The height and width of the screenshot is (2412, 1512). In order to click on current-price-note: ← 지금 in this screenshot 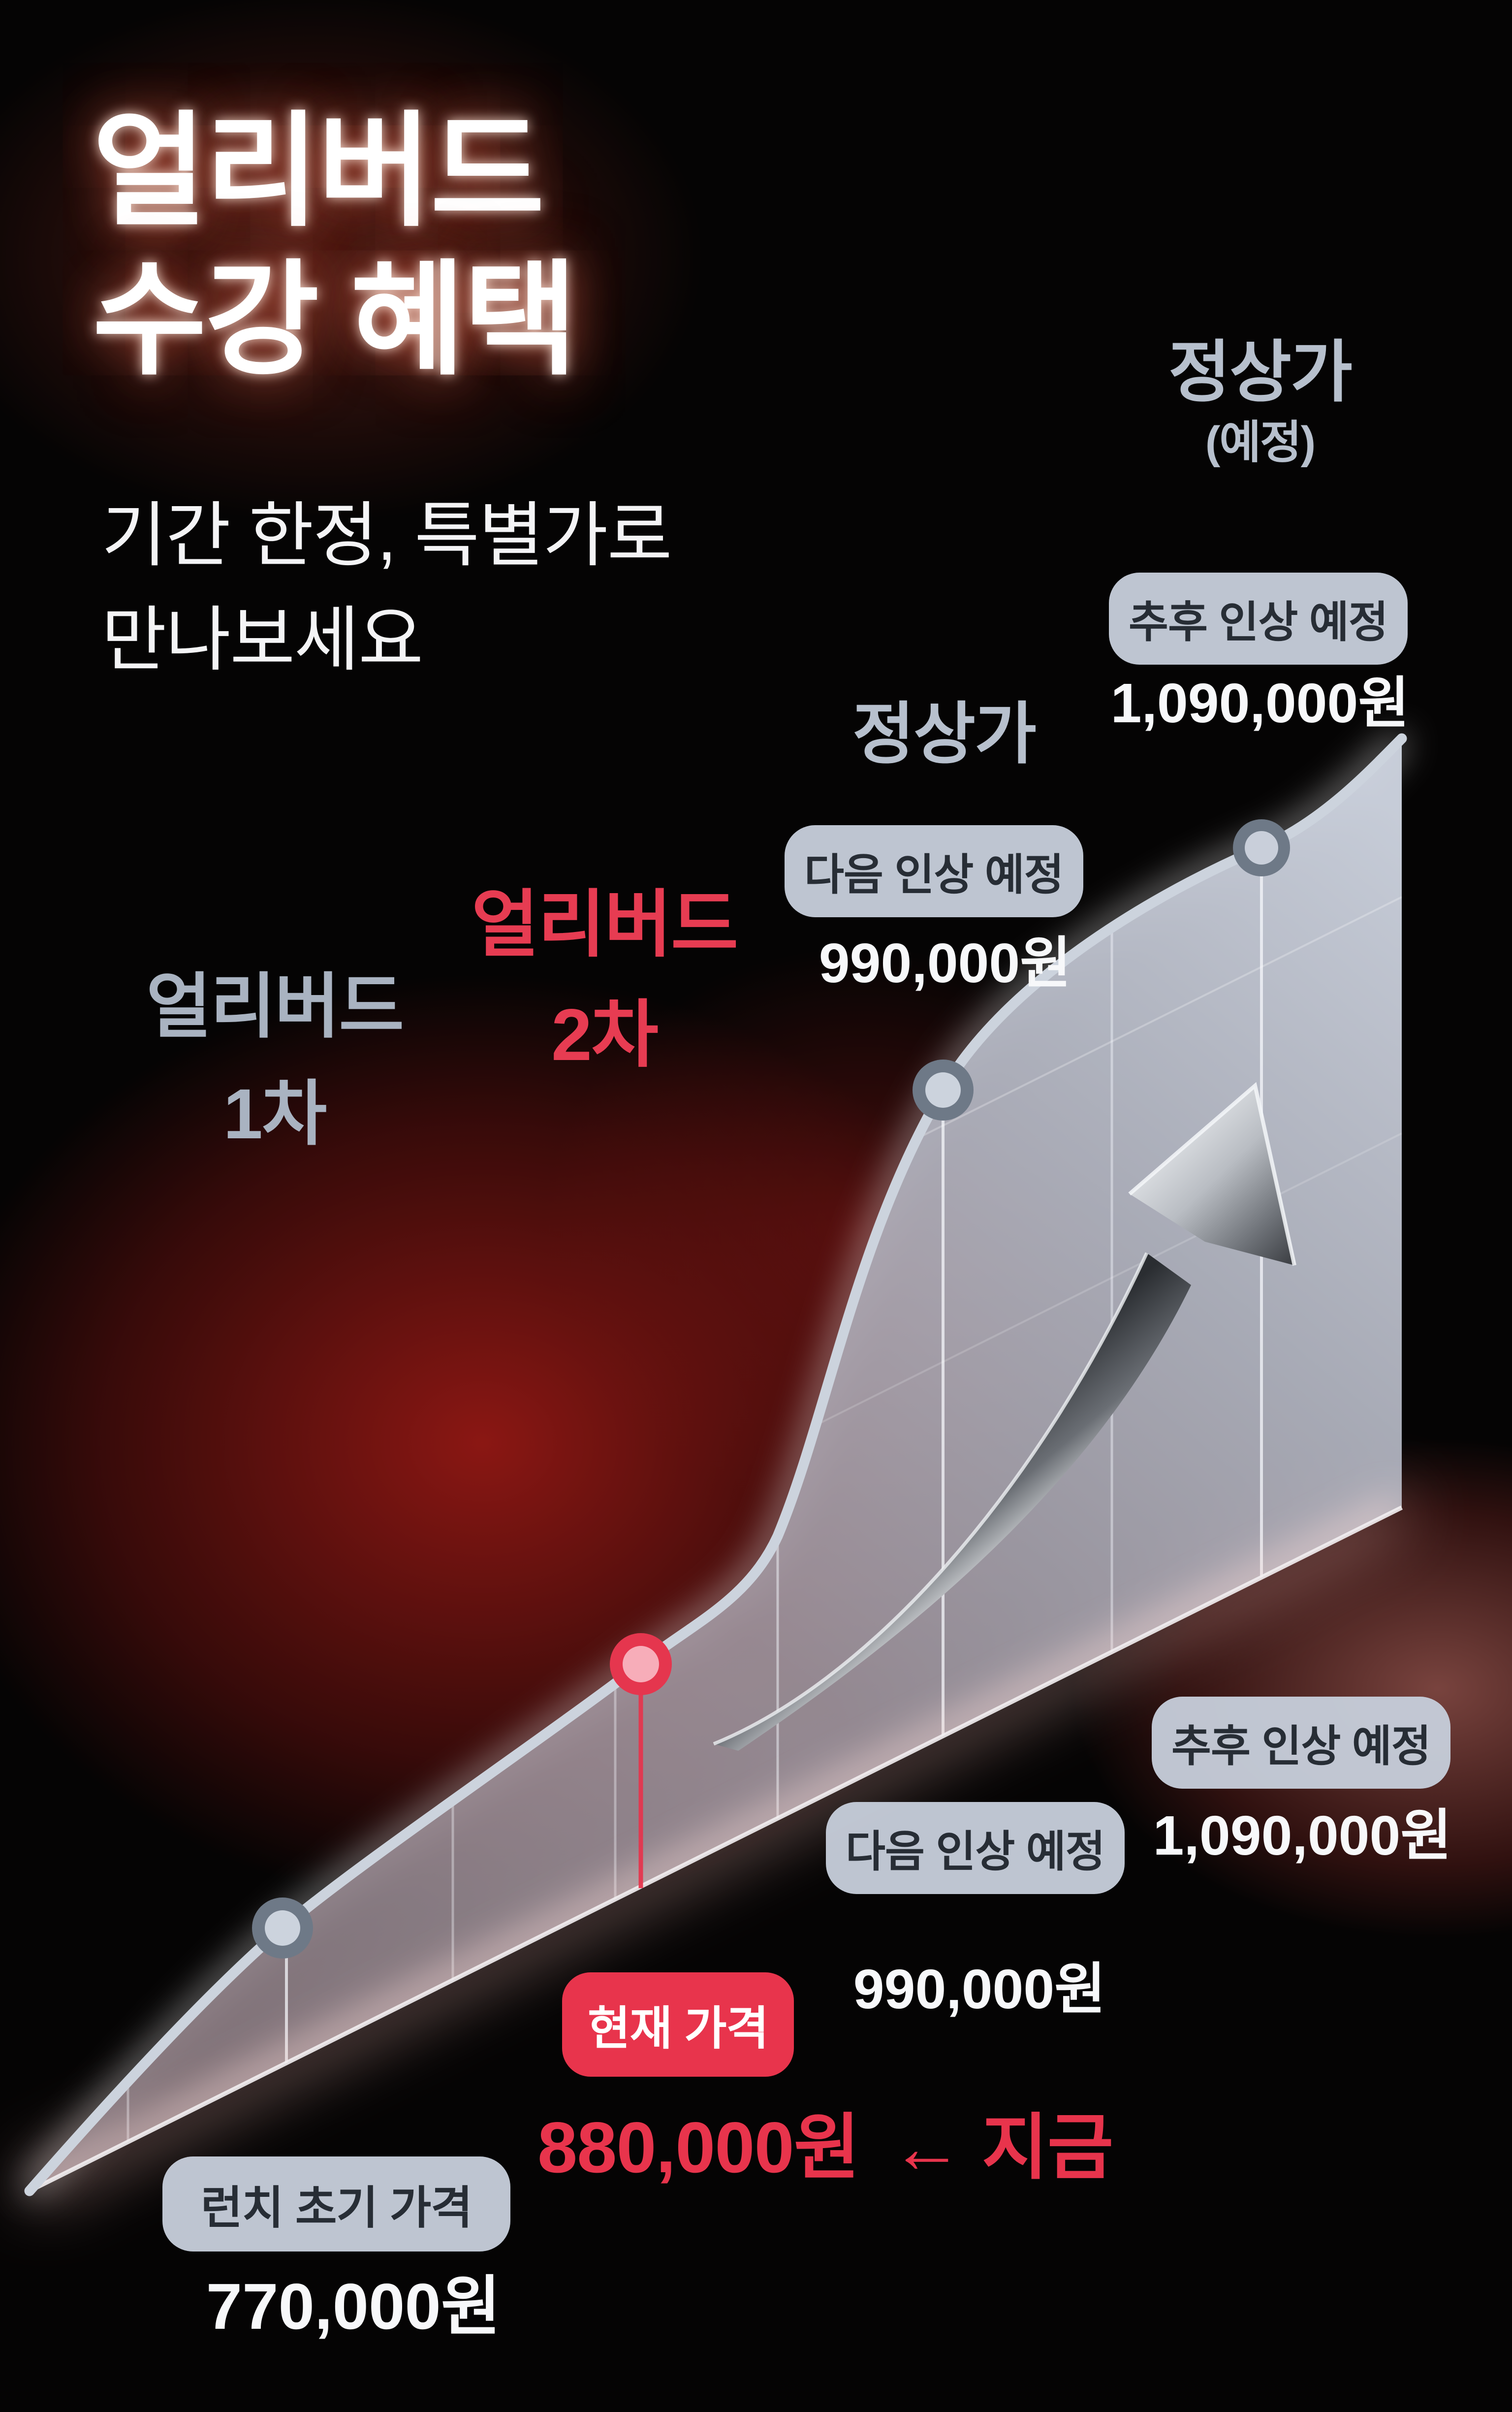, I will do `click(1002, 2147)`.